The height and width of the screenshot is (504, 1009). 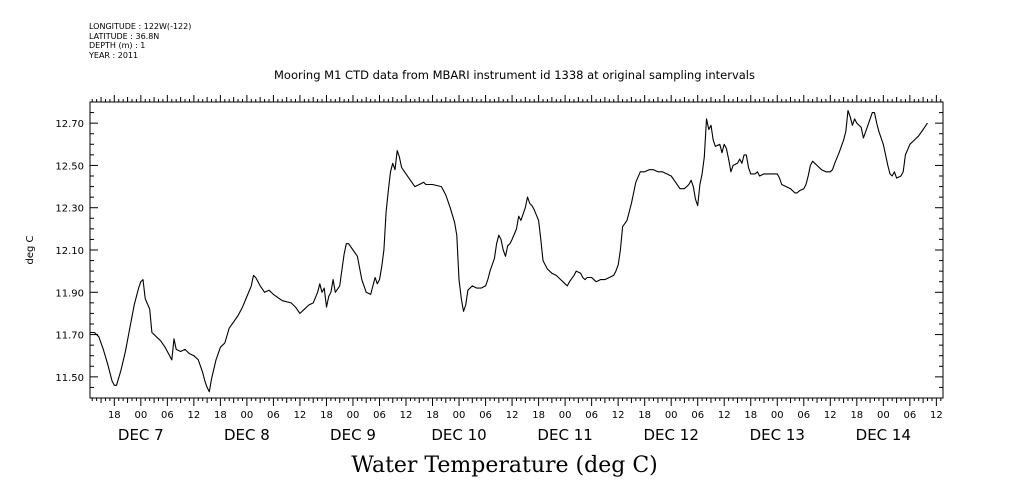 I want to click on y-tick-label: 12.70, so click(x=69, y=124).